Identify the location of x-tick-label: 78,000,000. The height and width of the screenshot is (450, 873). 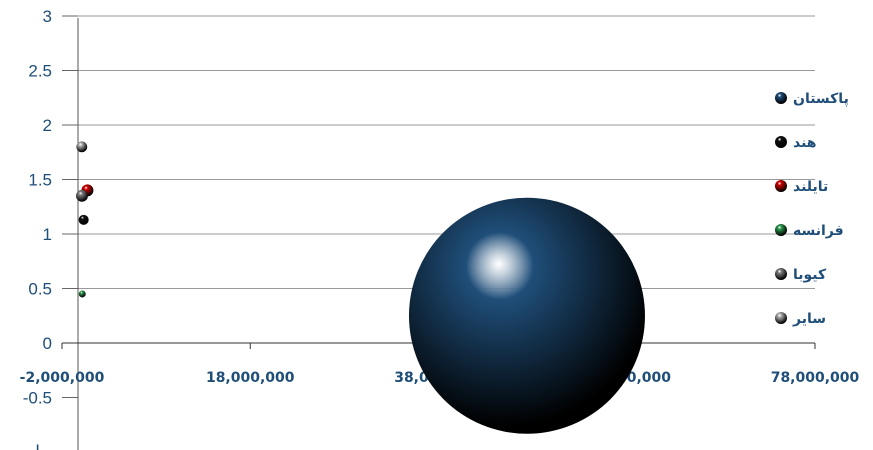
(815, 378).